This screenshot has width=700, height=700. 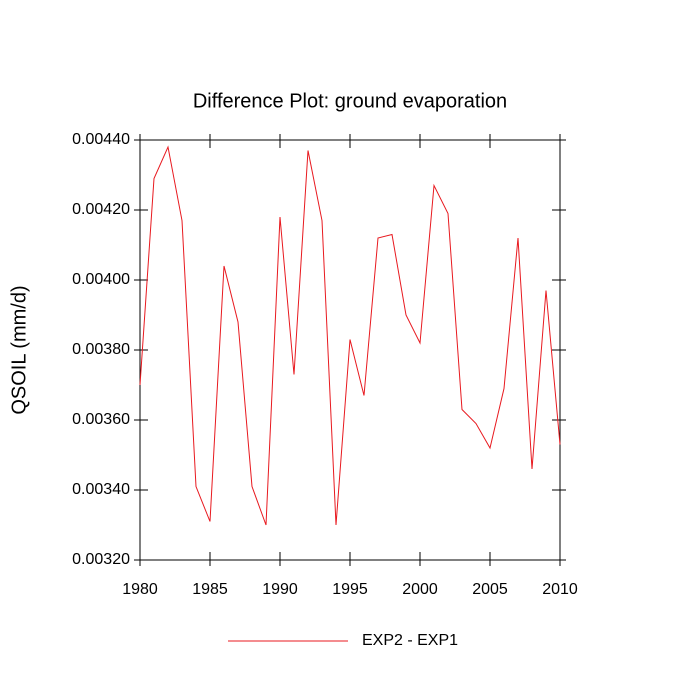 I want to click on y-tick-label: 0.00320, so click(x=101, y=559).